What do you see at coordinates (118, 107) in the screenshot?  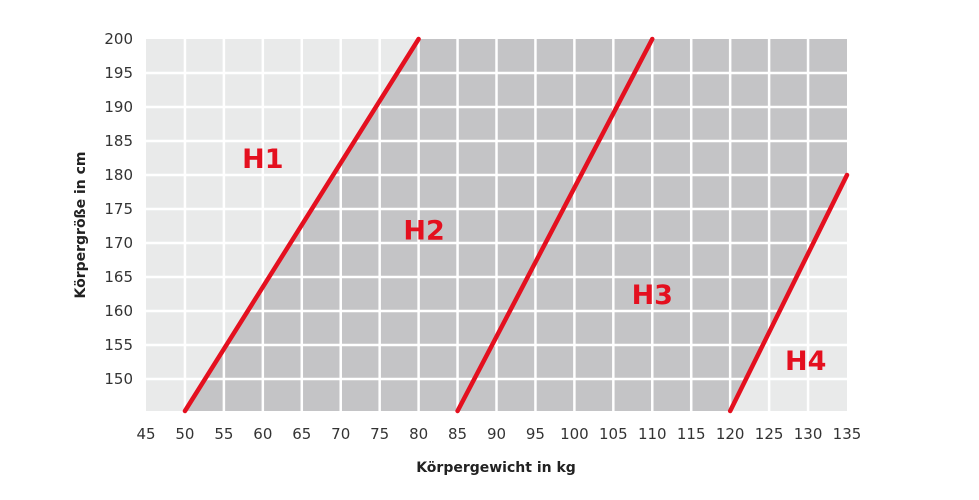 I see `y-tick-label: 190` at bounding box center [118, 107].